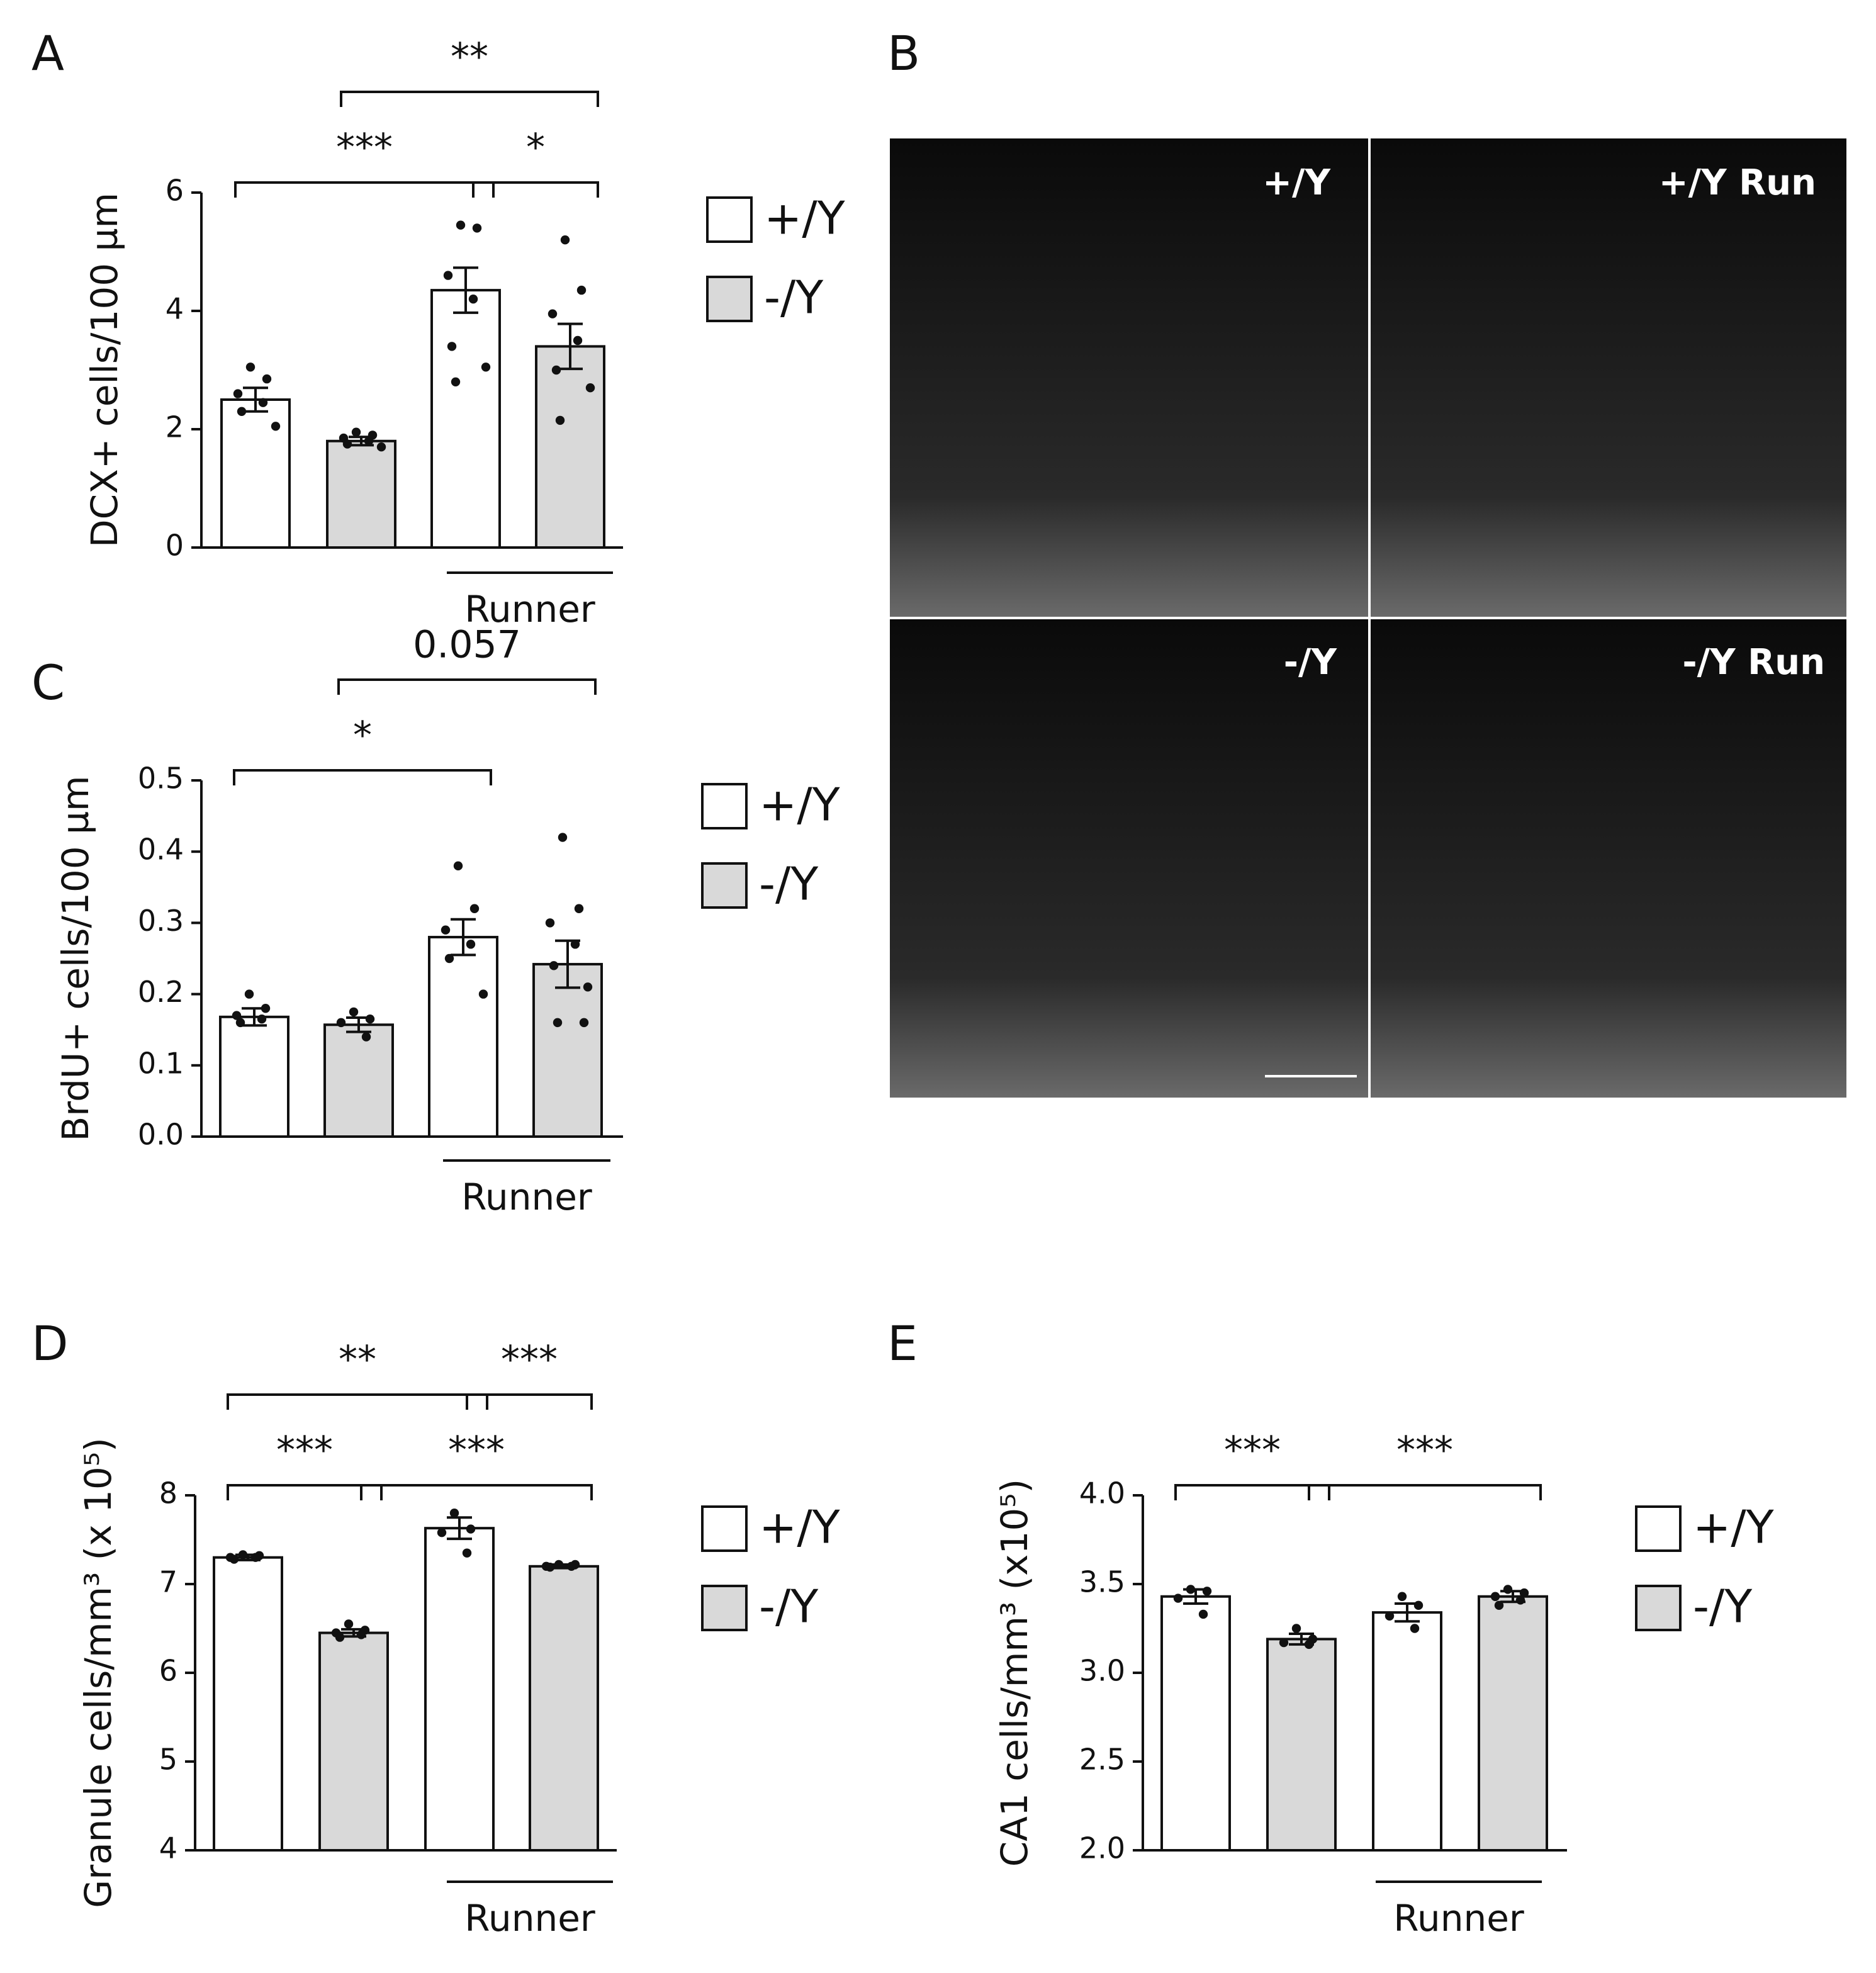 The width and height of the screenshot is (1876, 1973). What do you see at coordinates (1102, 1760) in the screenshot?
I see `y-tick-label: 2.5` at bounding box center [1102, 1760].